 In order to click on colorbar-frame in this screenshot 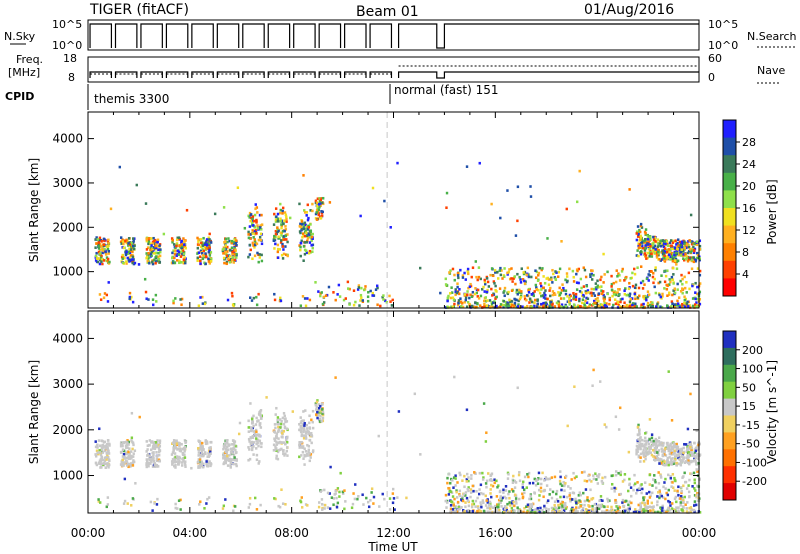, I will do `click(729, 415)`.